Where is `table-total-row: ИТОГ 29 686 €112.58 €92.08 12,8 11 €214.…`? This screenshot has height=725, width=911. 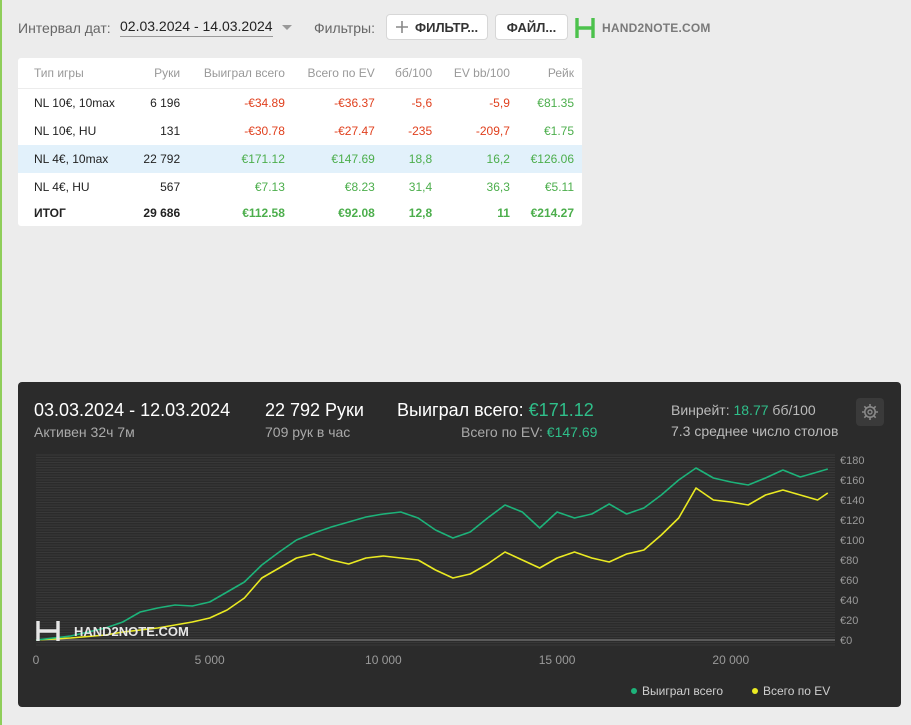
table-total-row: ИТОГ 29 686 €112.58 €92.08 12,8 11 €214.… is located at coordinates (300, 213).